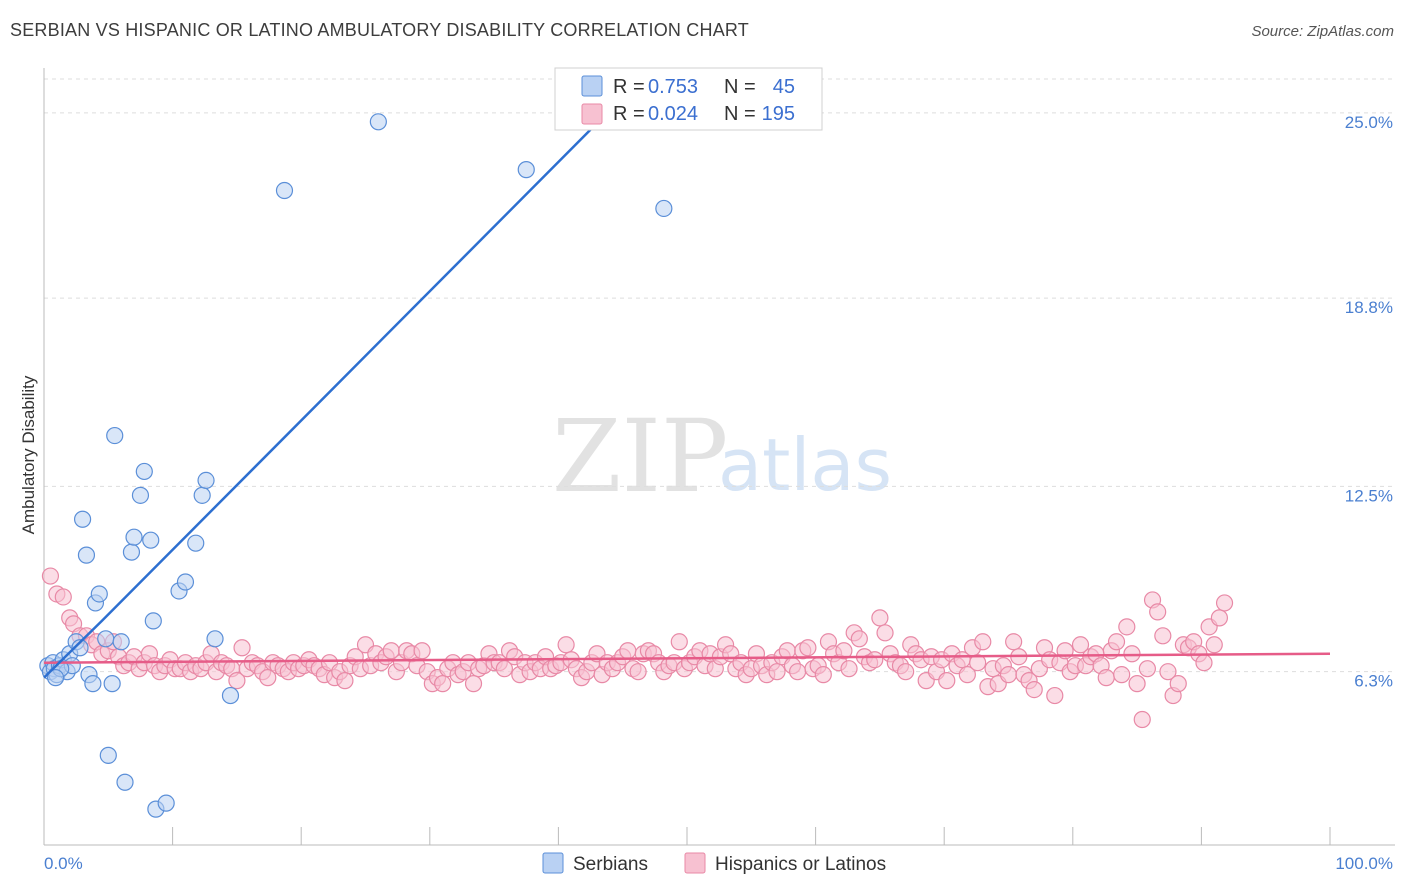 Image resolution: width=1406 pixels, height=892 pixels. Describe the element at coordinates (592, 86) in the screenshot. I see `serbian-legend-swatch` at that location.